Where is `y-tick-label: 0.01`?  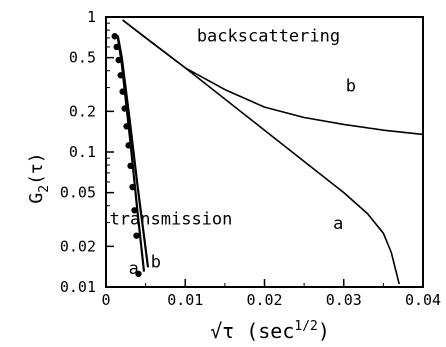
y-tick-label: 0.01 is located at coordinates (78, 287).